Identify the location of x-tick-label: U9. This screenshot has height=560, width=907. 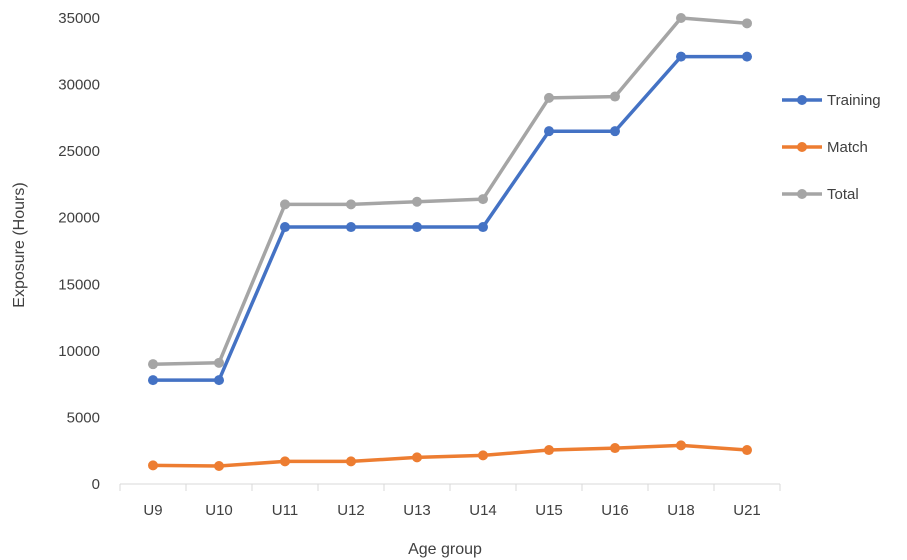
(152, 510).